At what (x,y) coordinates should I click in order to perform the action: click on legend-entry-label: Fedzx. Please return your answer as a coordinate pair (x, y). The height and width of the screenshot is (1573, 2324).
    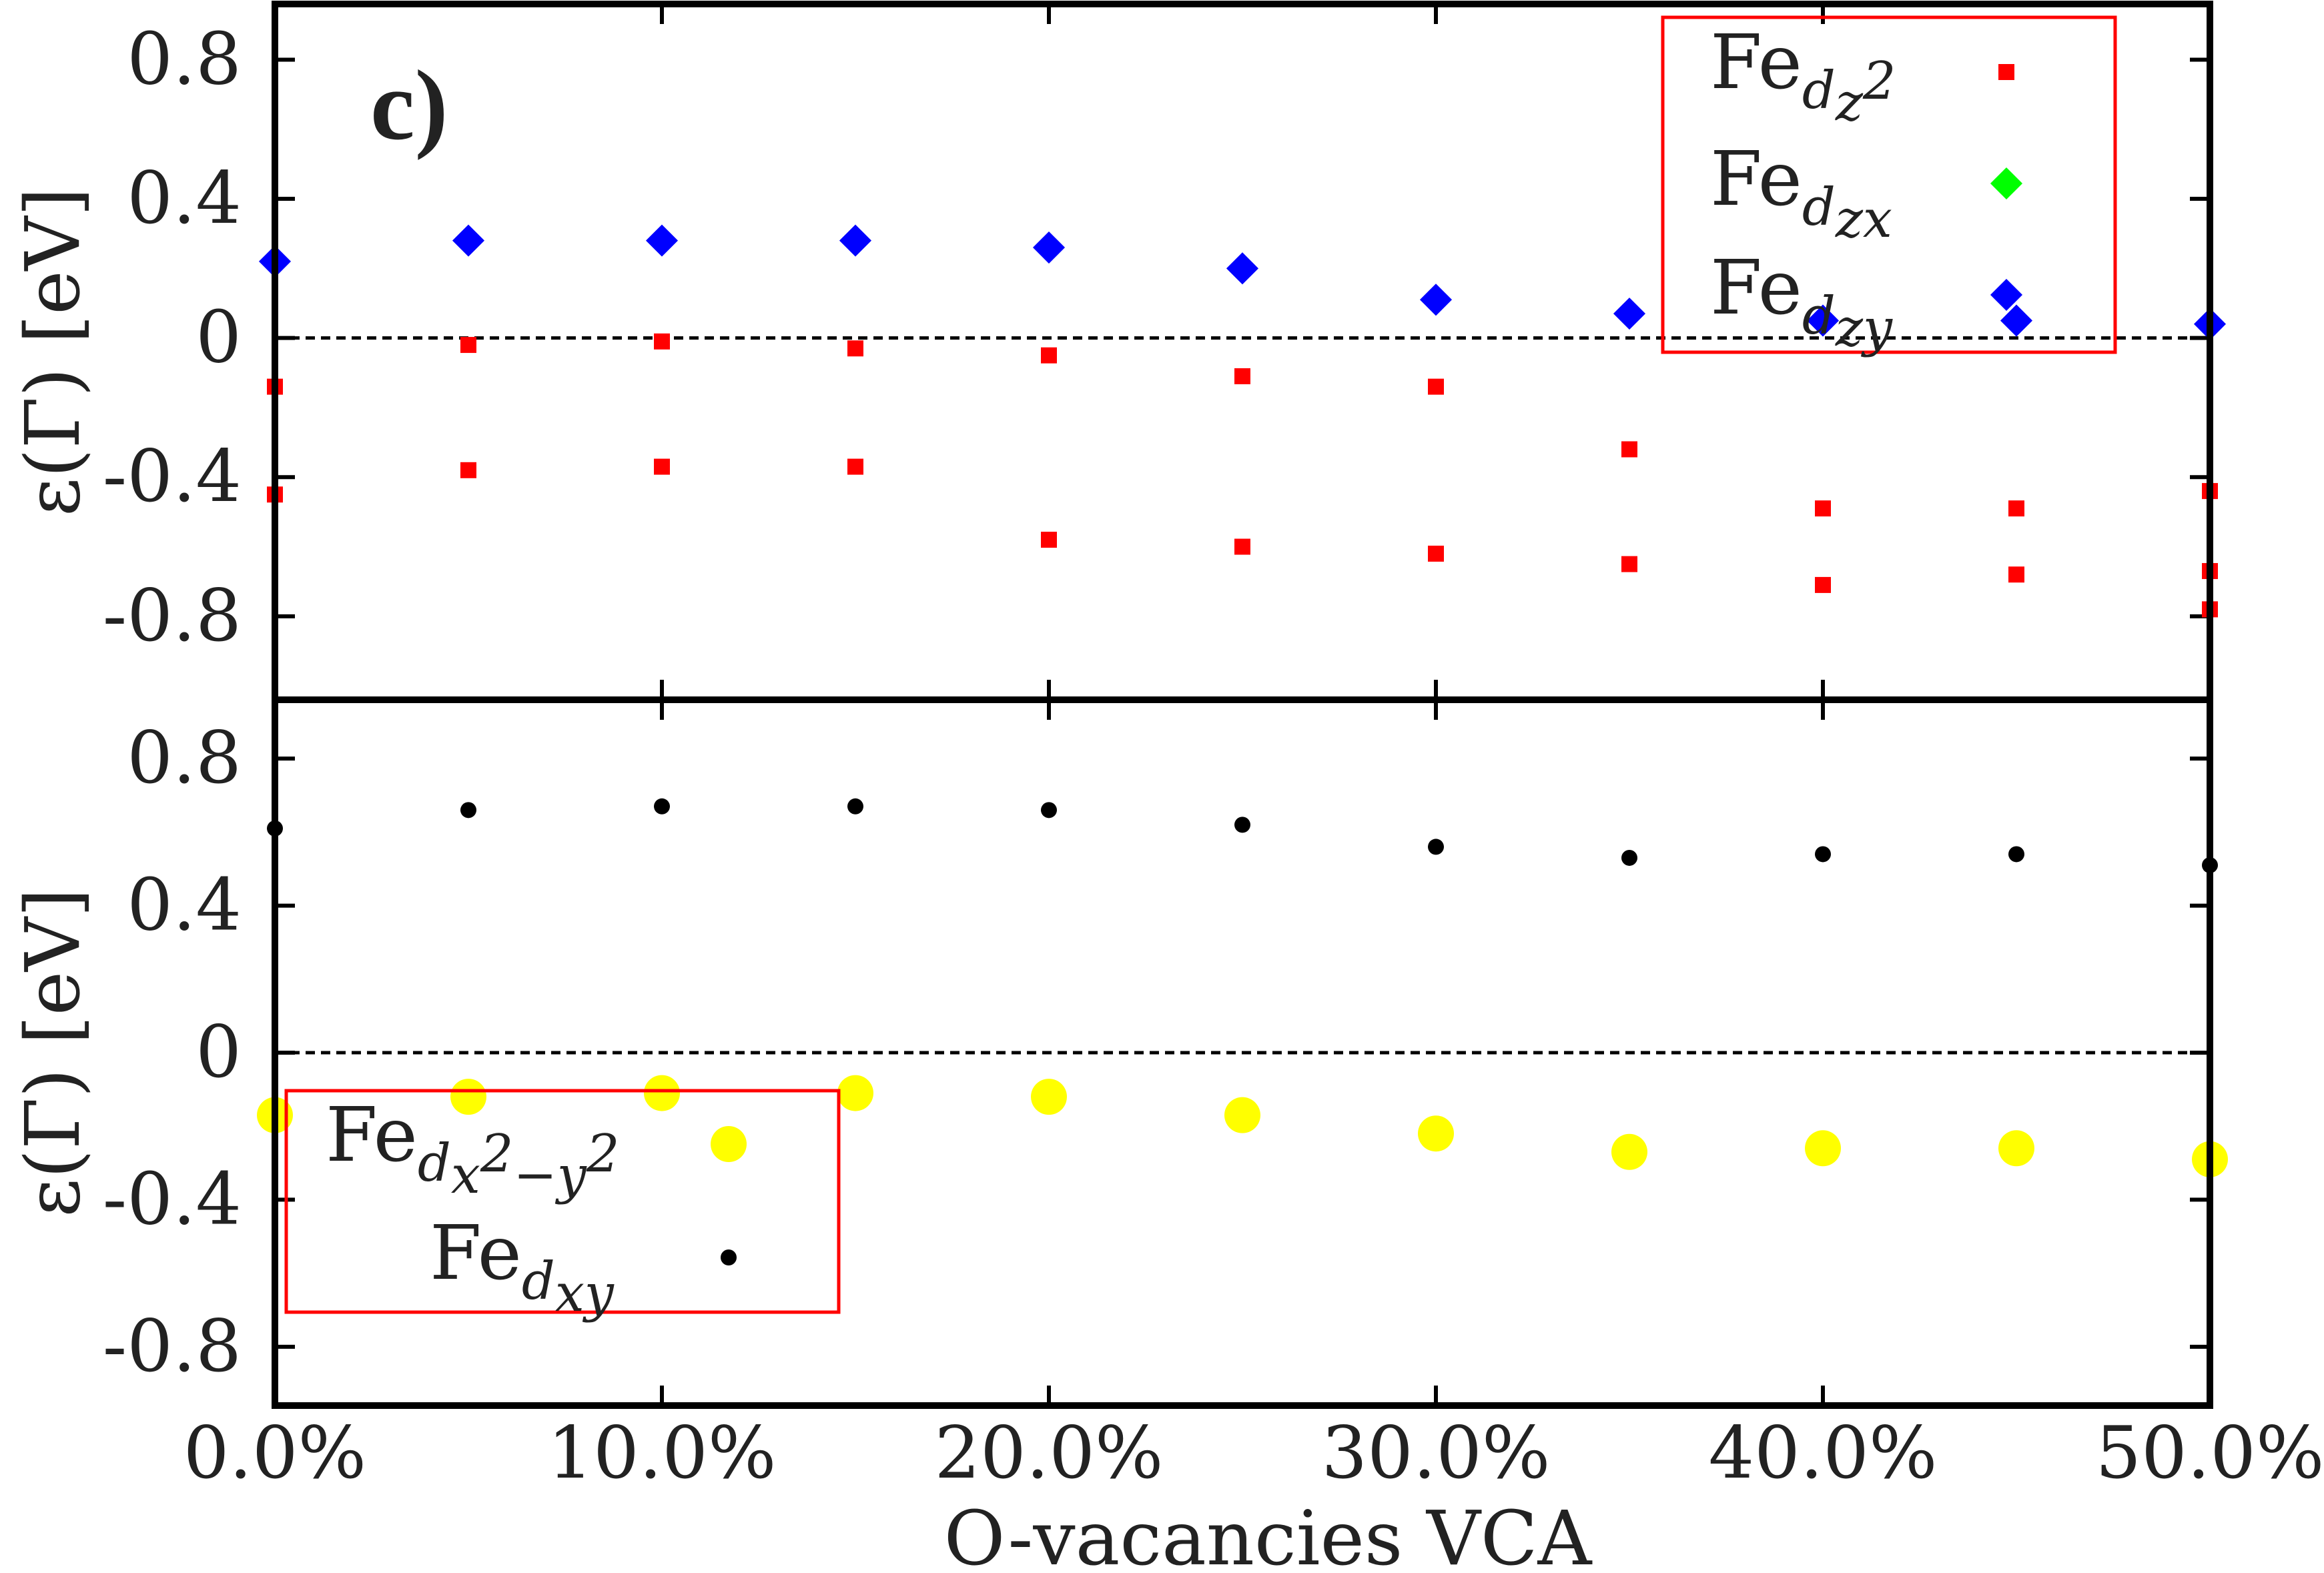
    Looking at the image, I should click on (1801, 192).